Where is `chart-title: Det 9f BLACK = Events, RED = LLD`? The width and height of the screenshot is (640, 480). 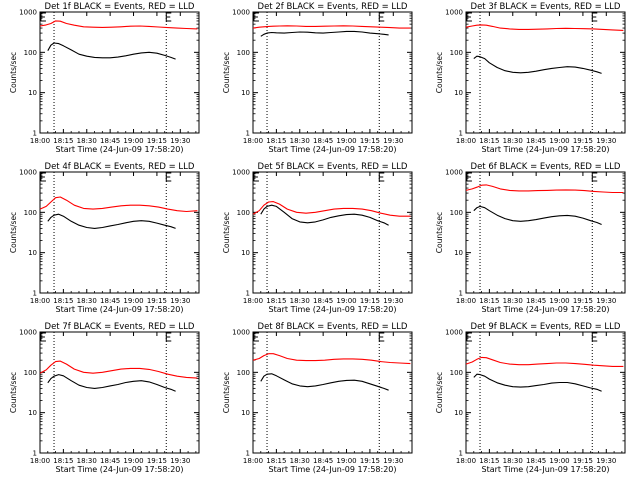 chart-title: Det 9f BLACK = Events, RED = LLD is located at coordinates (546, 327).